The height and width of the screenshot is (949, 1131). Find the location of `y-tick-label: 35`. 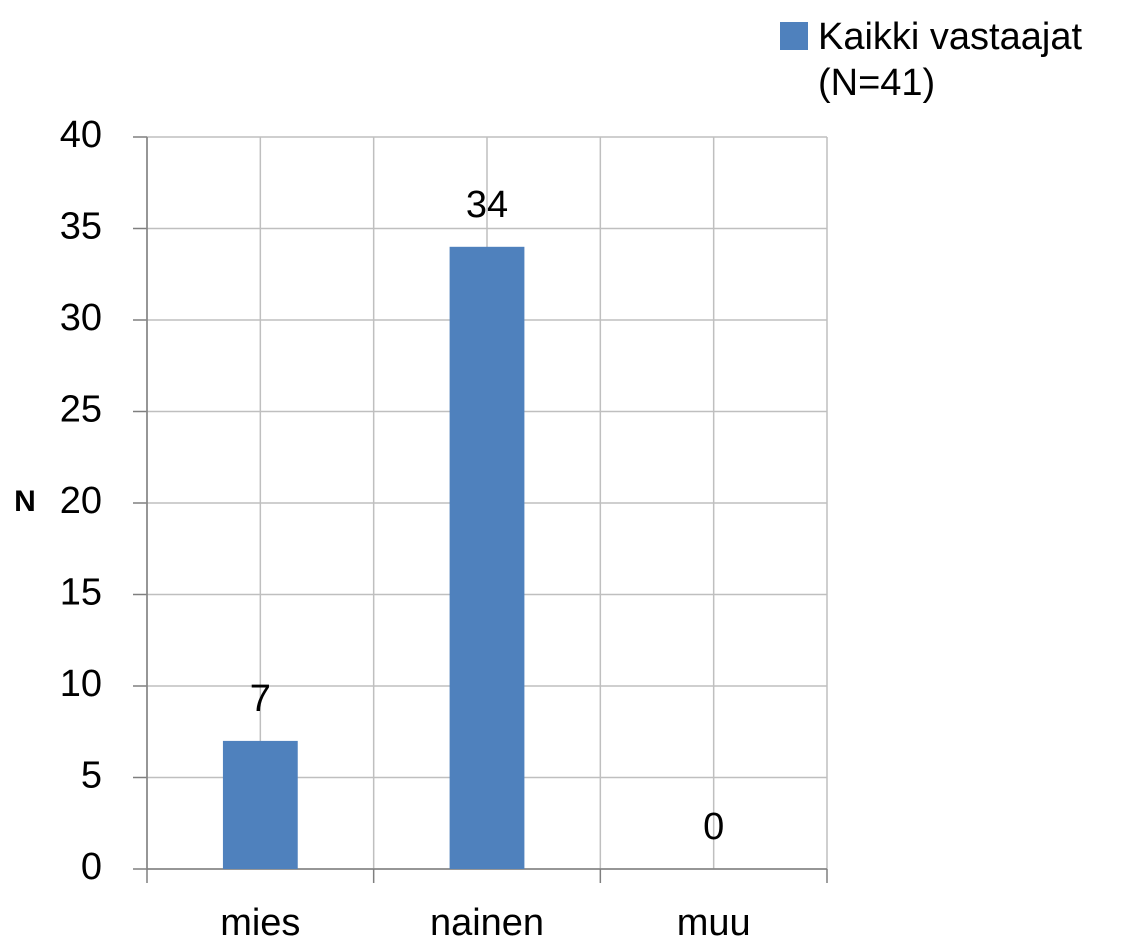

y-tick-label: 35 is located at coordinates (81, 227).